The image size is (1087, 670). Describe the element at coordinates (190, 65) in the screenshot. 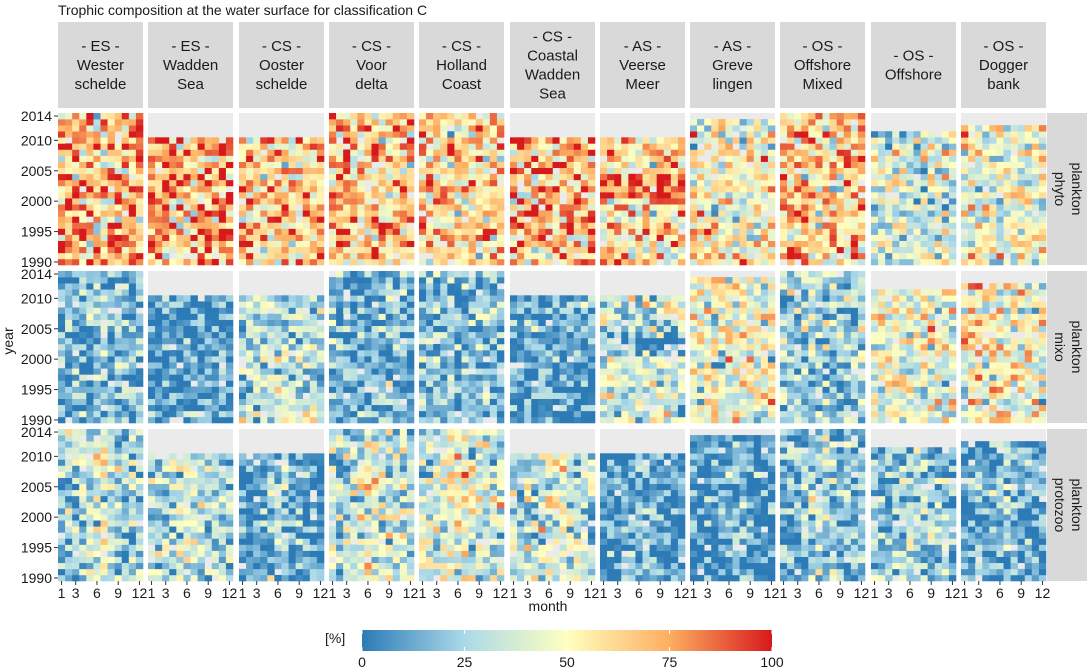

I see `column-strip-bg` at that location.